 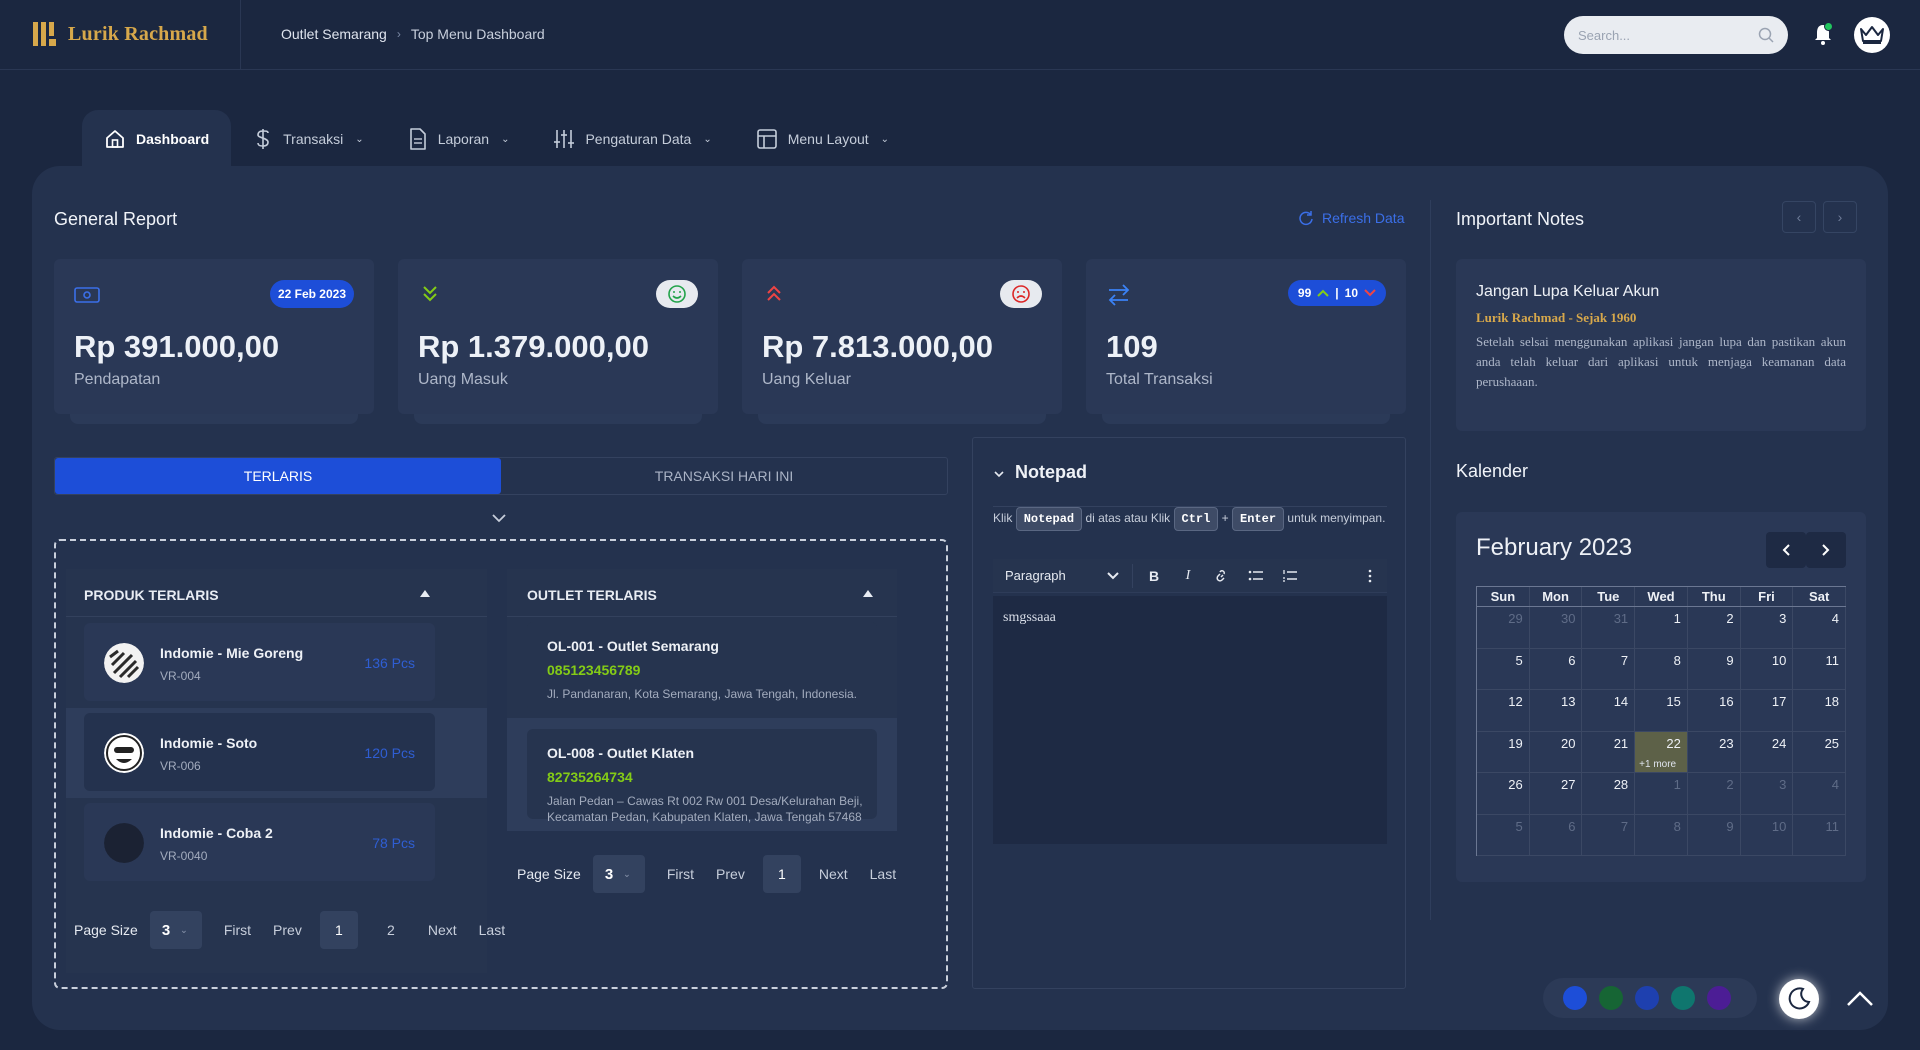 I want to click on more-vertical-icon, so click(x=1370, y=576).